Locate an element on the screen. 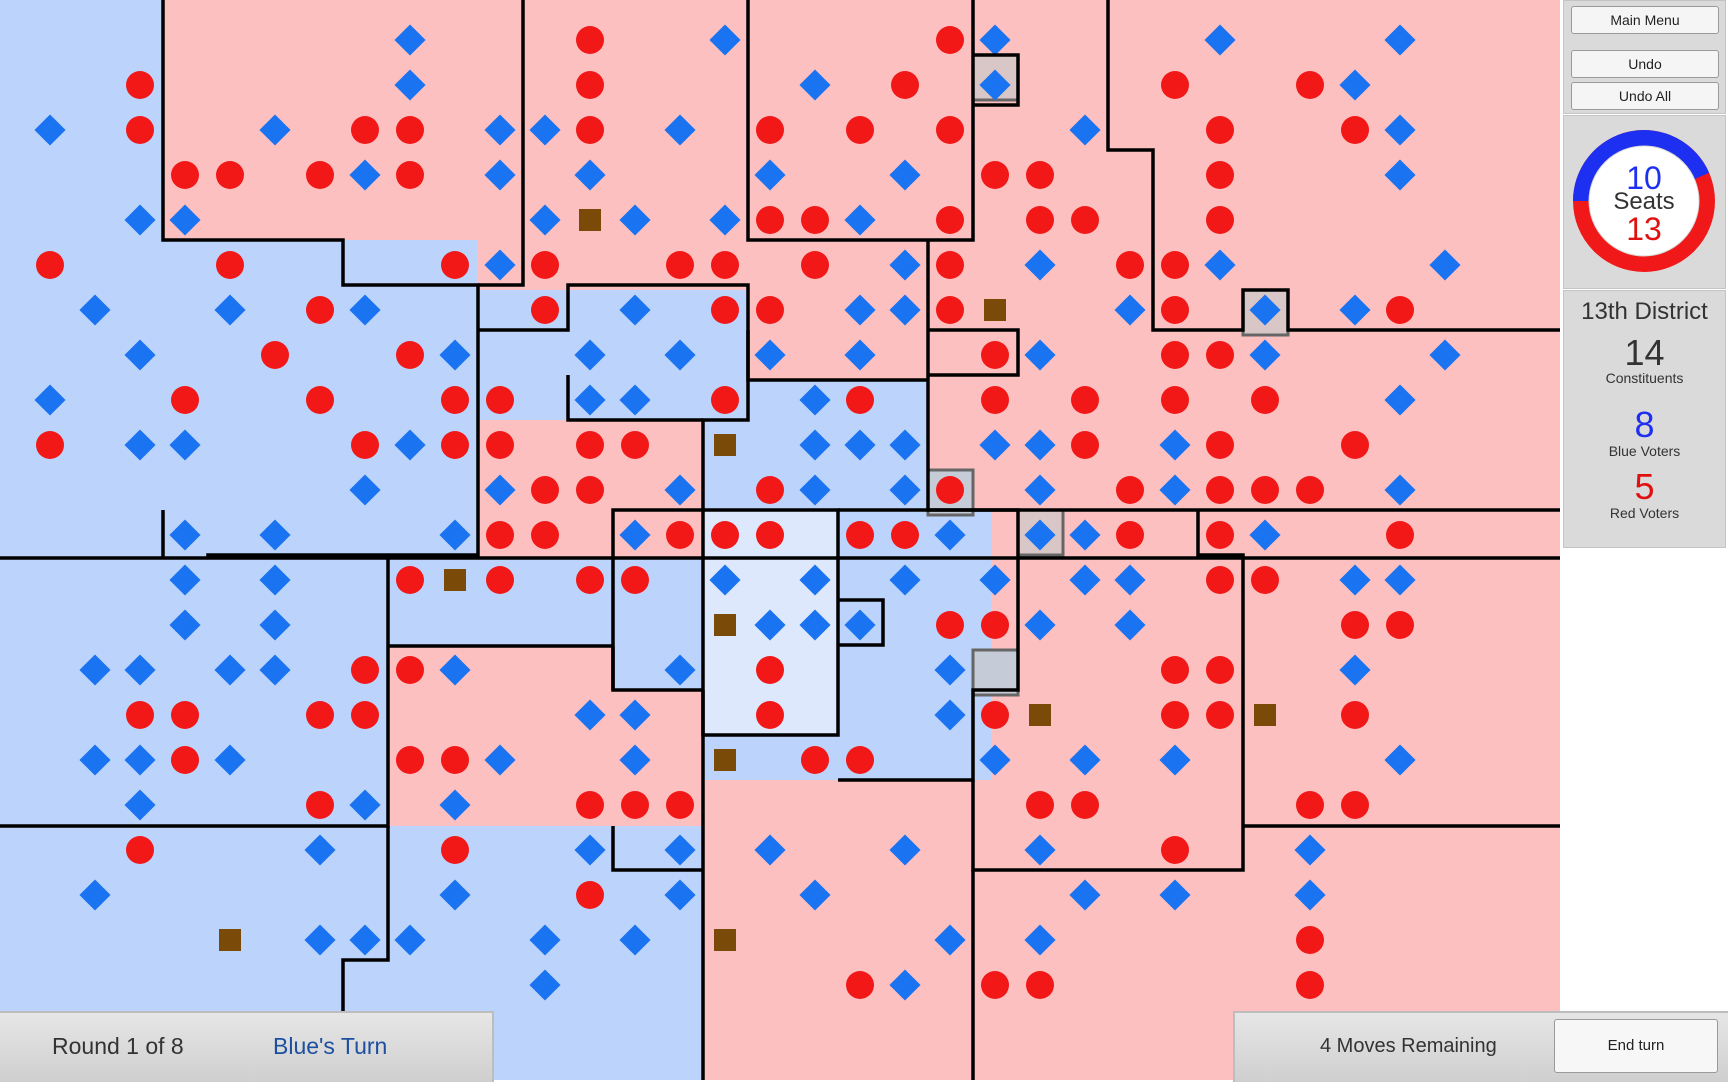 The image size is (1728, 1082). undo-button: Undo is located at coordinates (1645, 64).